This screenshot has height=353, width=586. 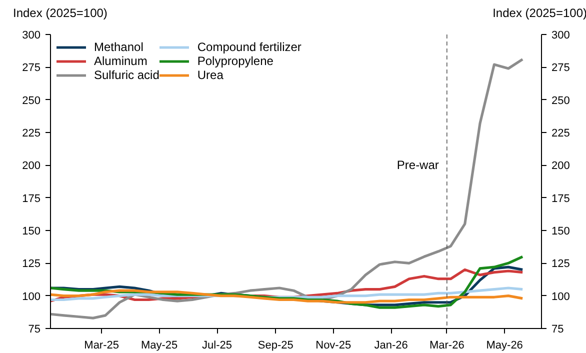 I want to click on ref-line-label: Pre-war, so click(x=417, y=165).